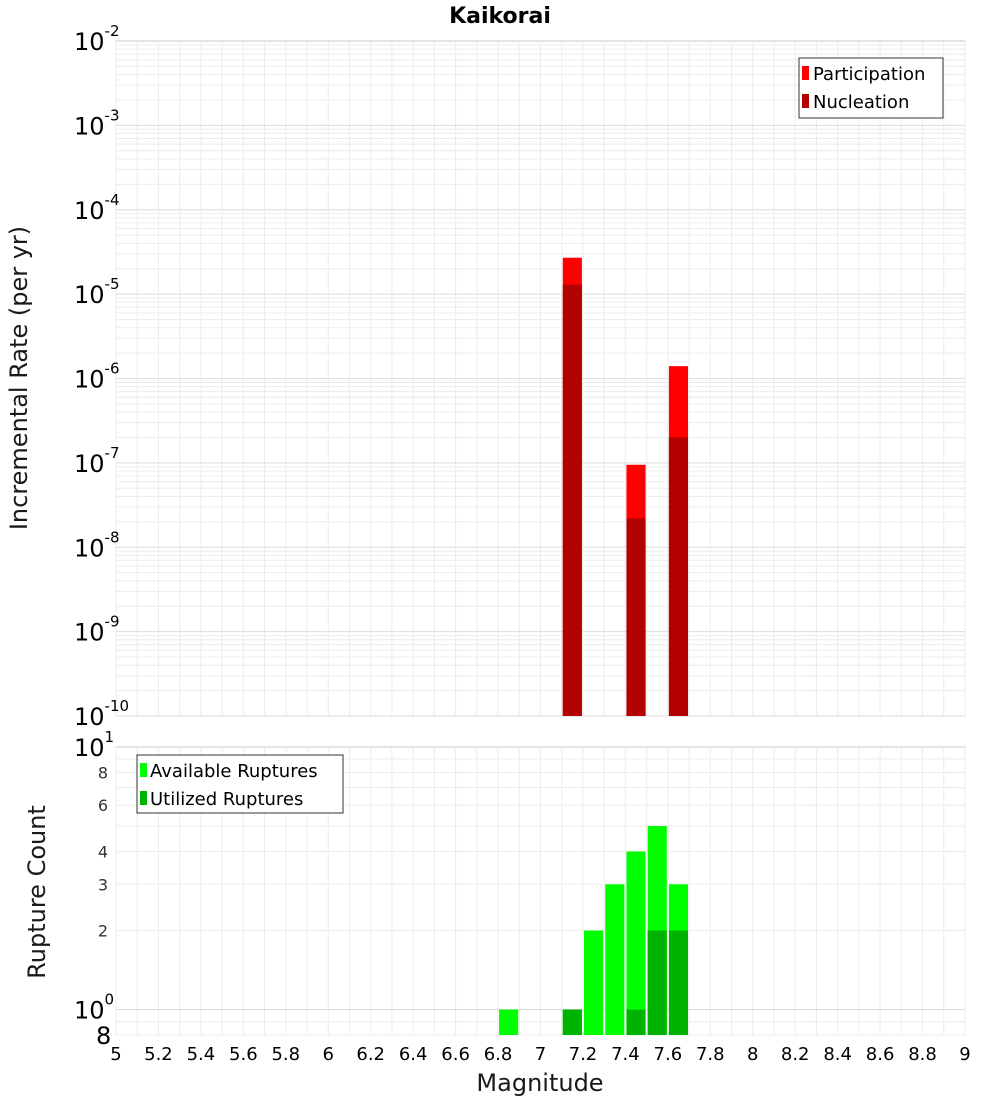  What do you see at coordinates (964, 1054) in the screenshot?
I see `x-tick-label: 9` at bounding box center [964, 1054].